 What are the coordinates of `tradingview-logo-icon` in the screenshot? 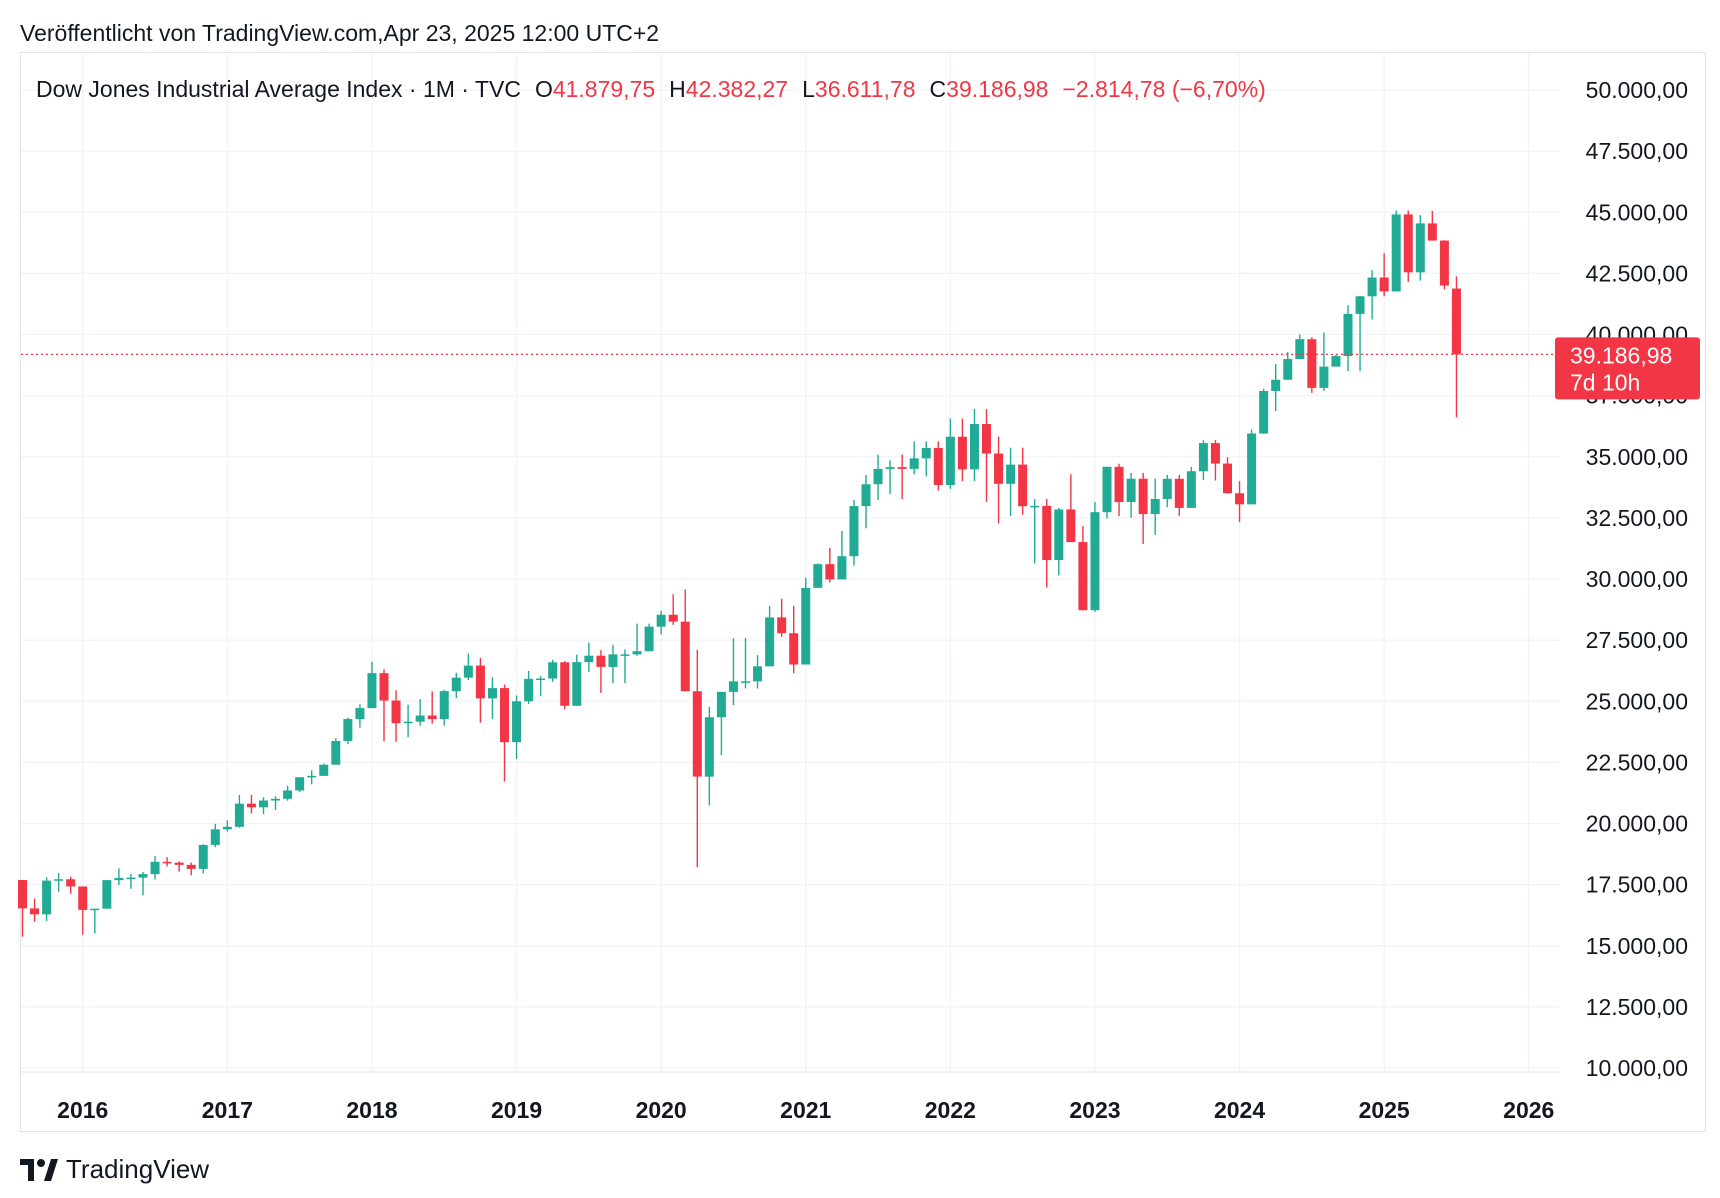 It's located at (39, 1169).